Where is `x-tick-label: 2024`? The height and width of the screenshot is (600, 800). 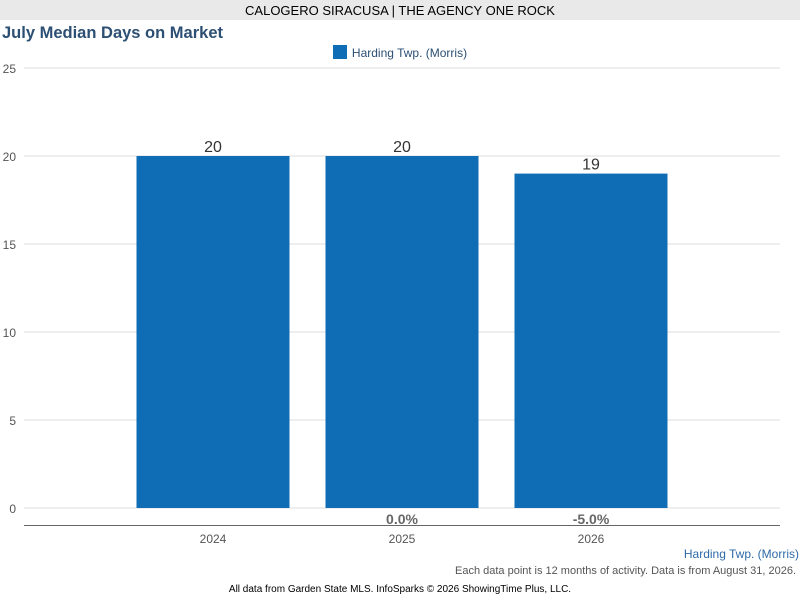 x-tick-label: 2024 is located at coordinates (213, 539).